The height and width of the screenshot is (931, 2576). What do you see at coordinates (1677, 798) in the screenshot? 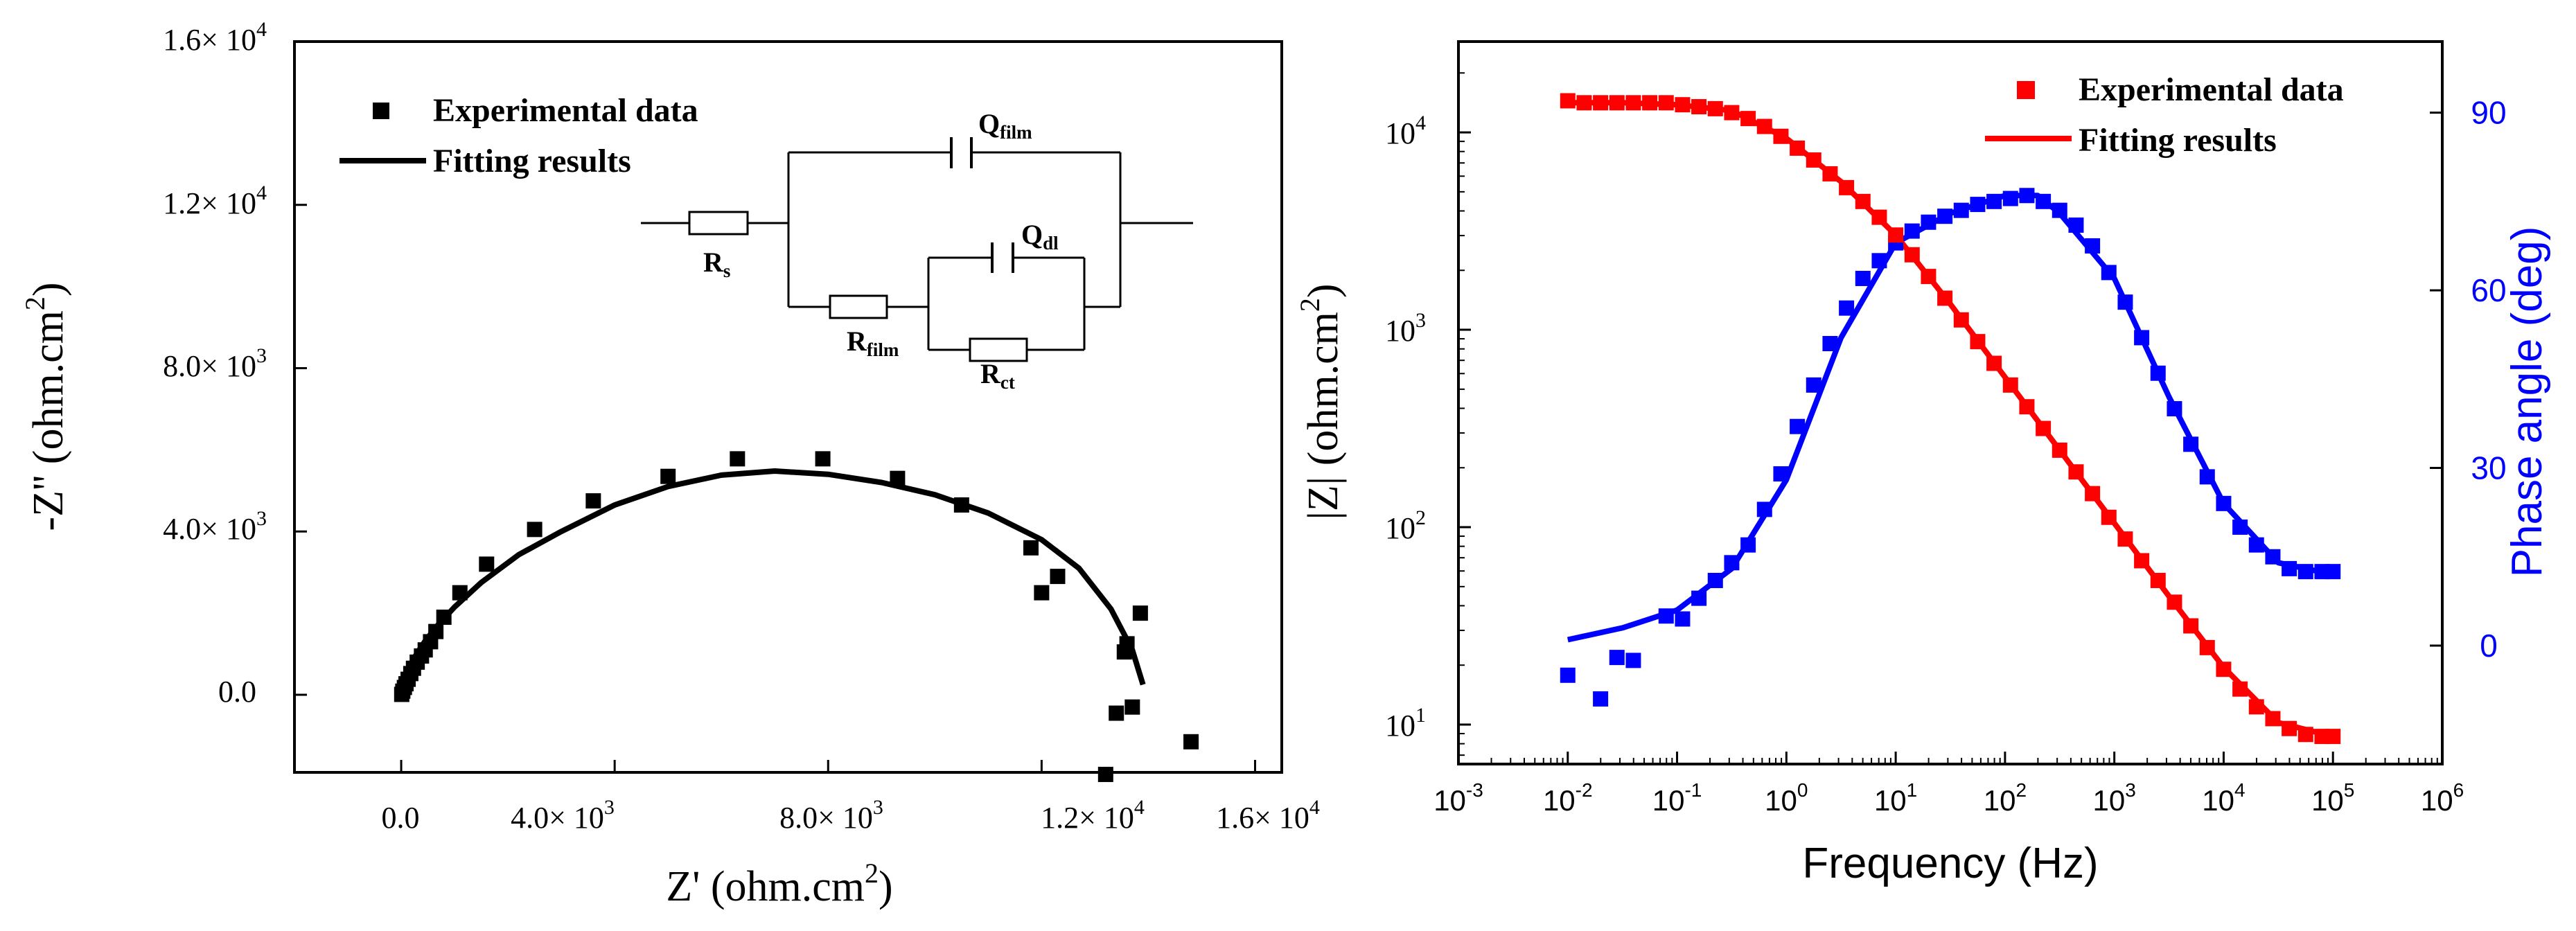
I see `bode-x-tick-label: 10⁻¹` at bounding box center [1677, 798].